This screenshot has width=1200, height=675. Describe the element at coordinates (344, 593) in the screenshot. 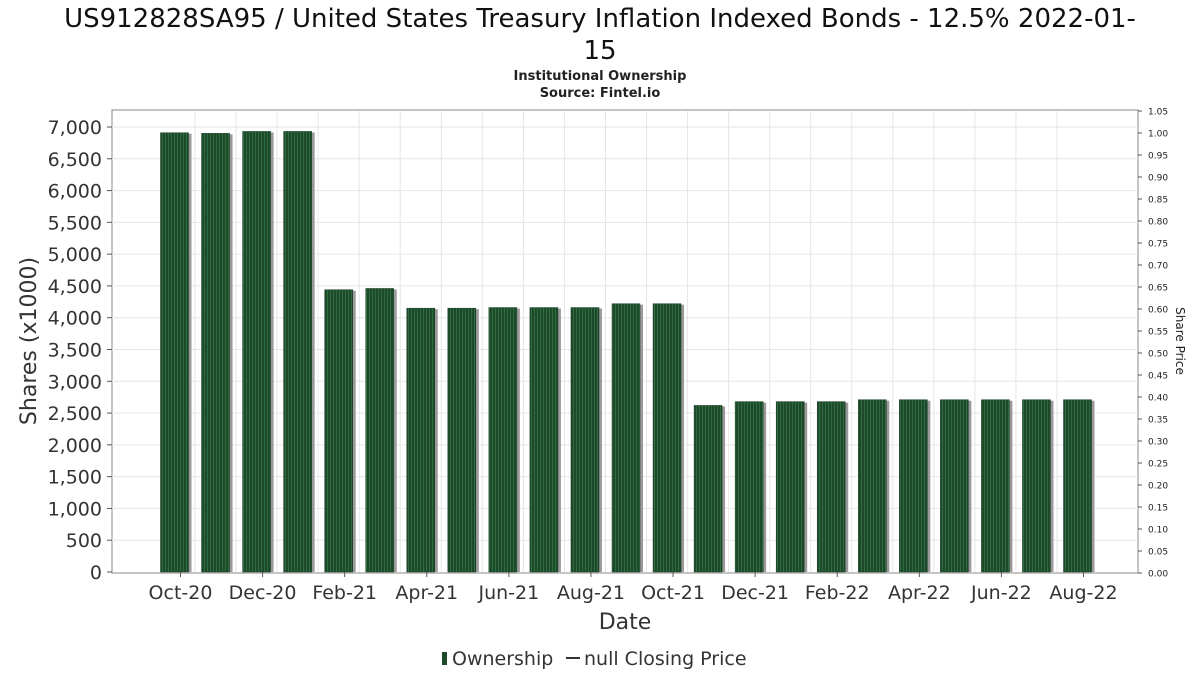

I see `x-tick-label: Feb-21` at that location.